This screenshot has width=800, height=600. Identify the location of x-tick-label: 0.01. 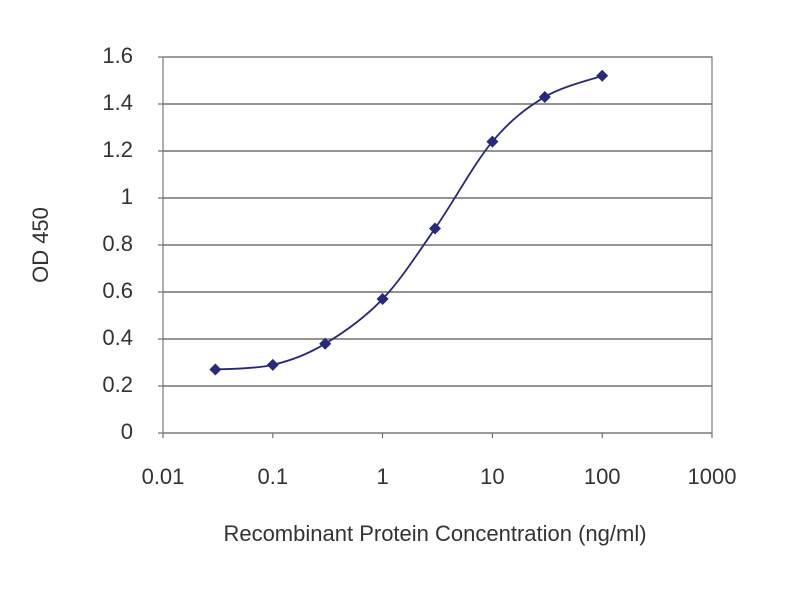
(163, 476).